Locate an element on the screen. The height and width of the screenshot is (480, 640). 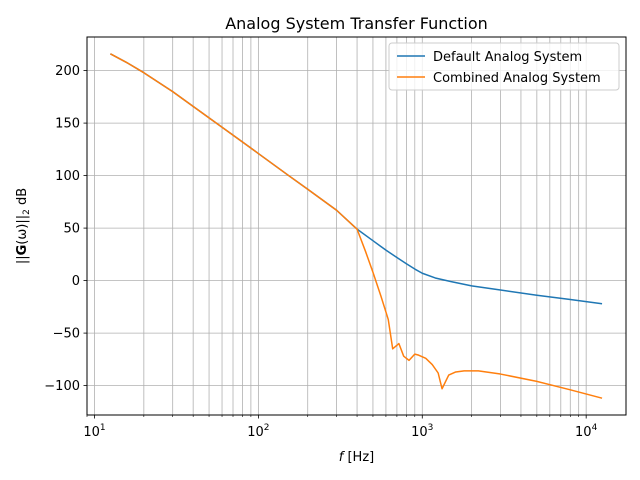
x-axis-label-symbol: f is located at coordinates (342, 457).